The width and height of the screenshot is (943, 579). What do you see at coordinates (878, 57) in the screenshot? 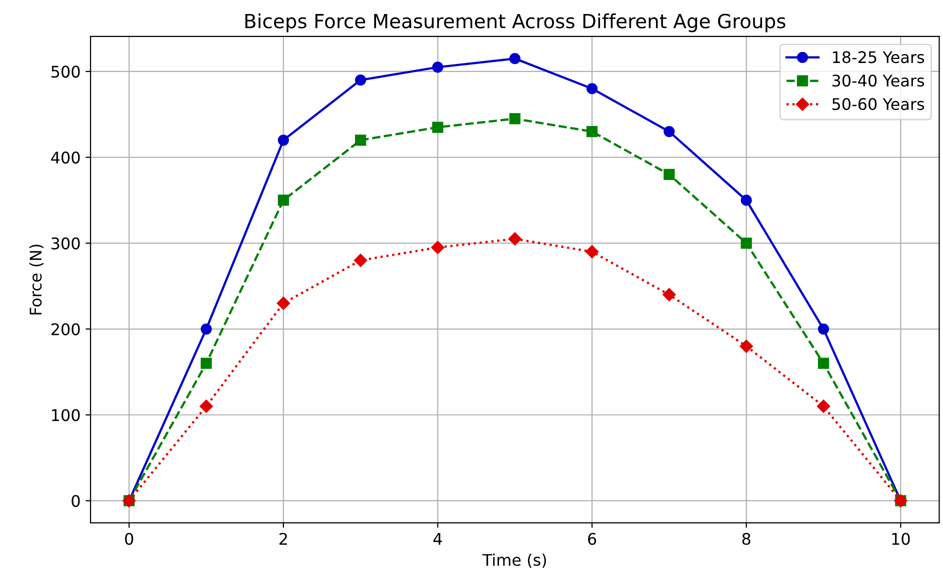
I see `legend-label: 18-25 Years` at bounding box center [878, 57].